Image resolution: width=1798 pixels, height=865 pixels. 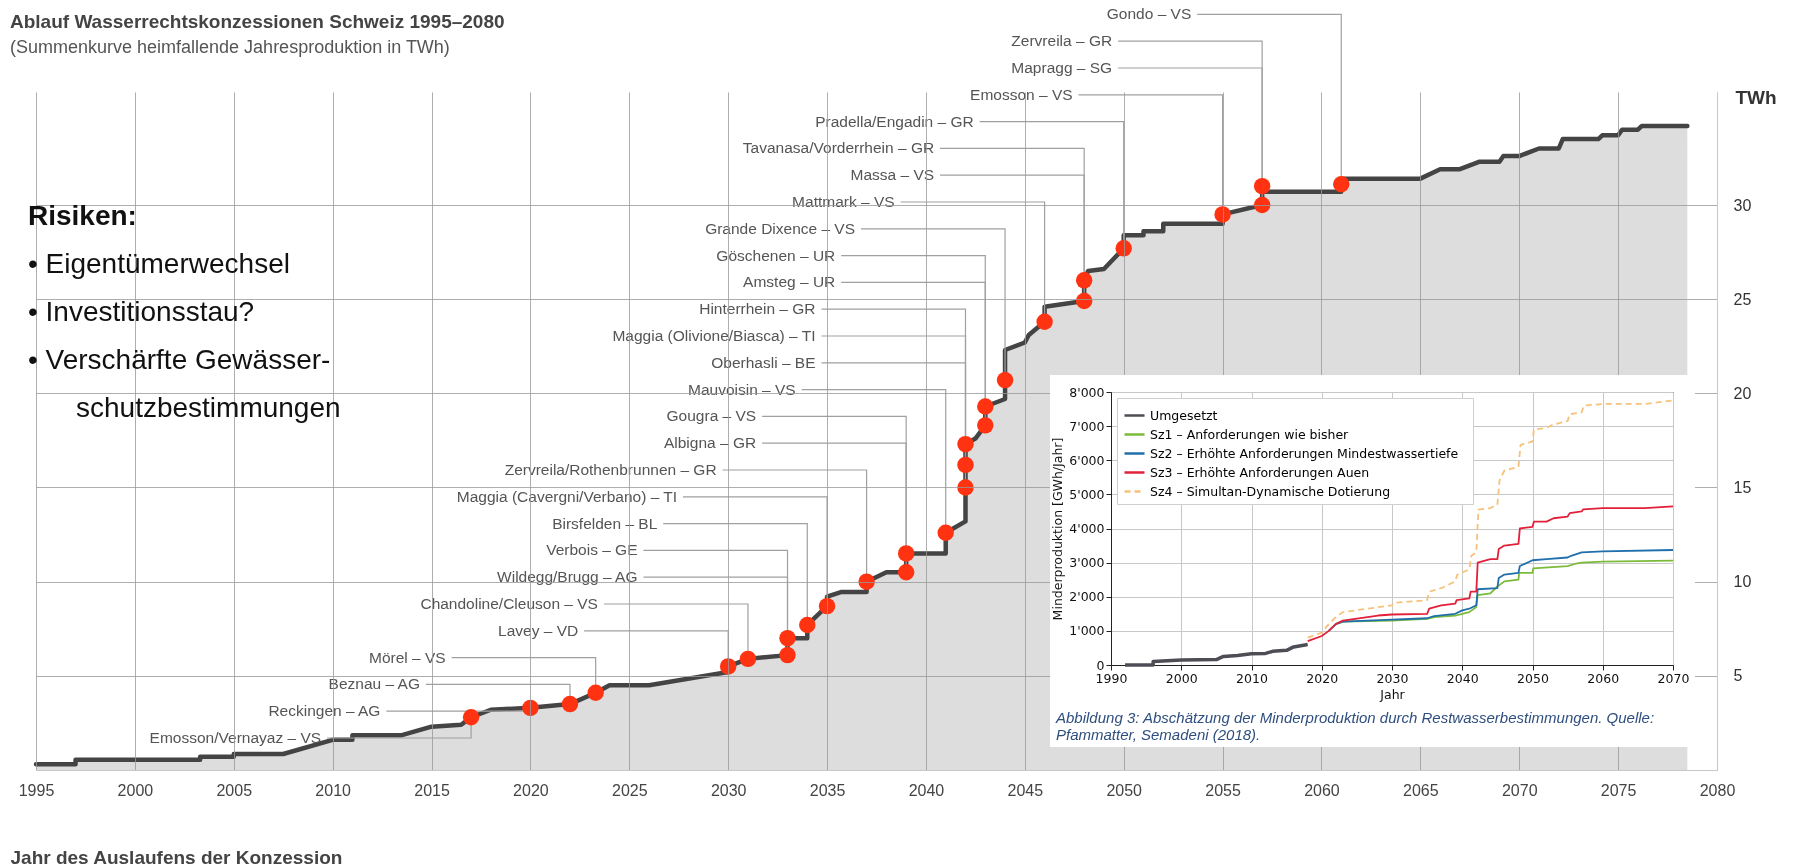 I want to click on y-axis-title: TWh, so click(x=1756, y=97).